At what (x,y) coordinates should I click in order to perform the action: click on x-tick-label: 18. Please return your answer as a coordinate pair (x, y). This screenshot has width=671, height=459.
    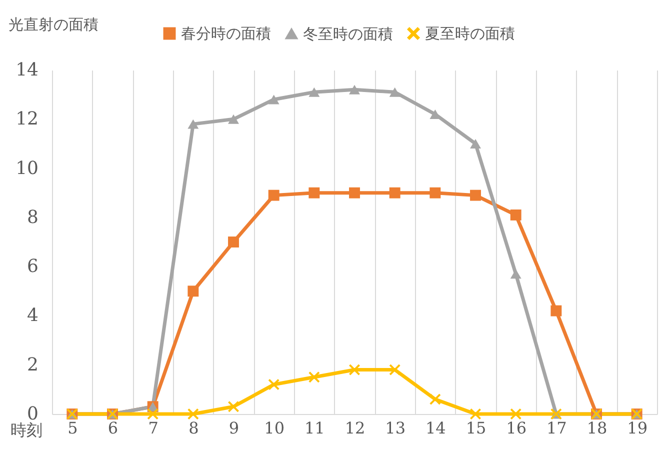
    Looking at the image, I should click on (597, 428).